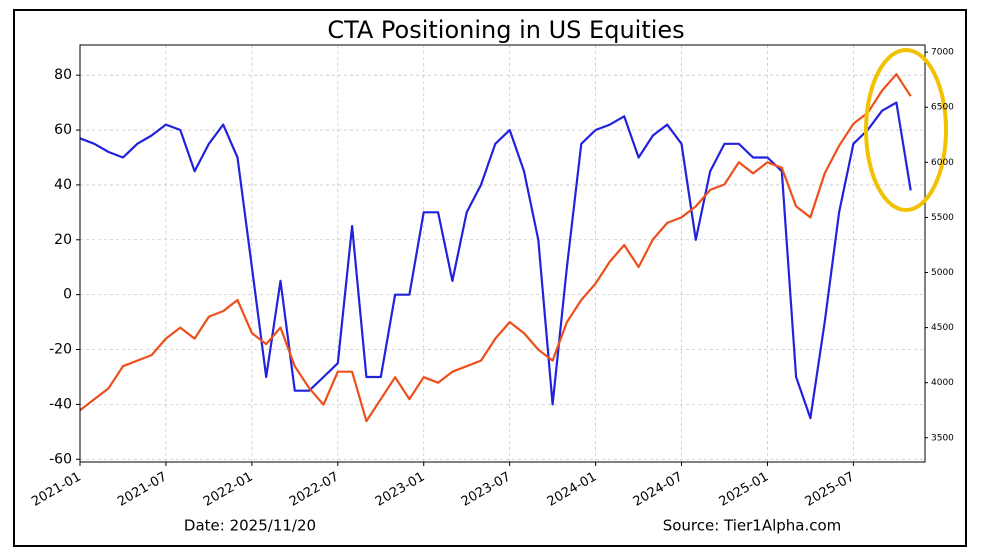  I want to click on y2-tick-label: 7000, so click(942, 53).